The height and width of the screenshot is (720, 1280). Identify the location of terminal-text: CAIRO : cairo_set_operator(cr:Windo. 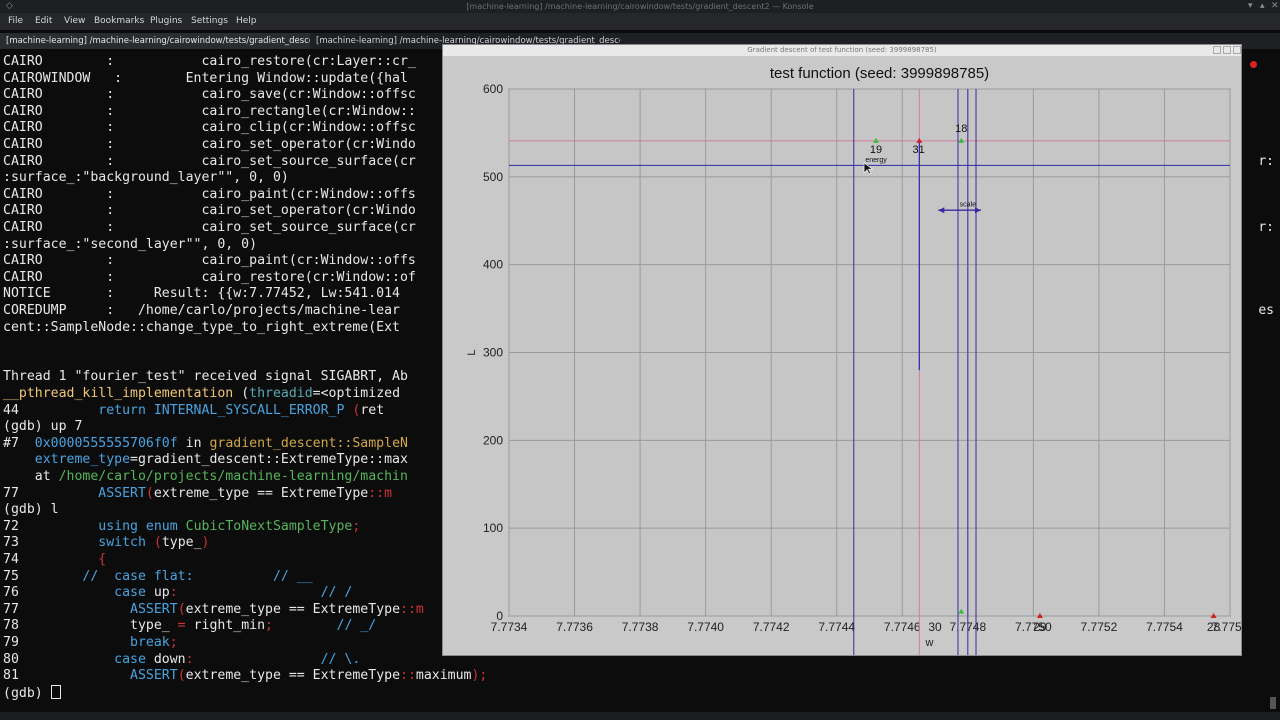
(209, 211).